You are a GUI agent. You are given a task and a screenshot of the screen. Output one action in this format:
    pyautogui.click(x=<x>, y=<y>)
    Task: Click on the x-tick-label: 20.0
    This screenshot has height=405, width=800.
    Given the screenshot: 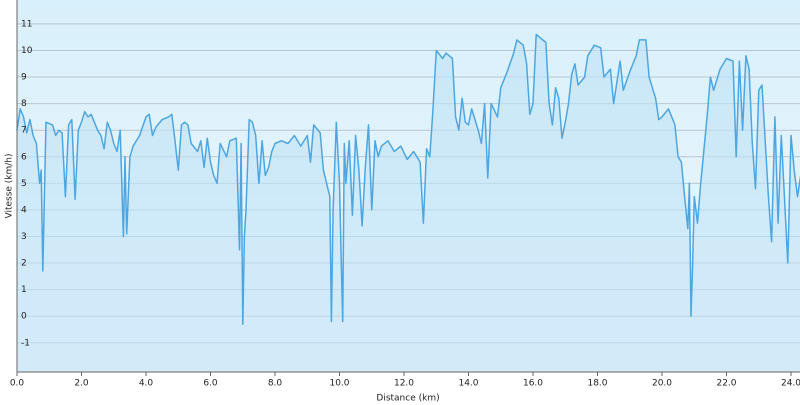 What is the action you would take?
    pyautogui.click(x=662, y=384)
    